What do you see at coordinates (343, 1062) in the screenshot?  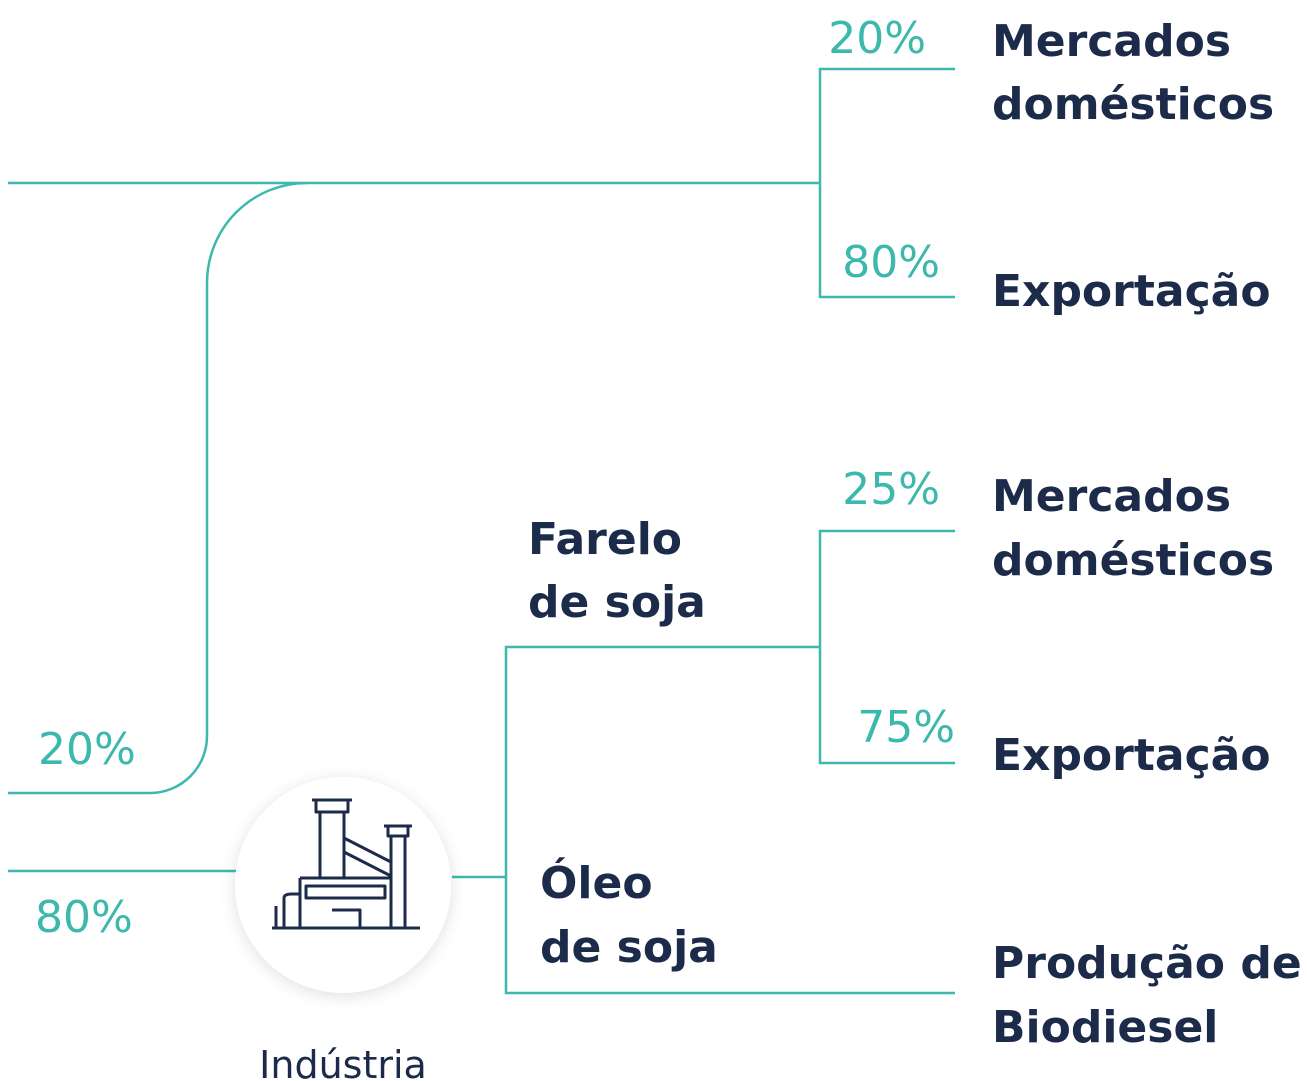 I see `hub-label: Indústria` at bounding box center [343, 1062].